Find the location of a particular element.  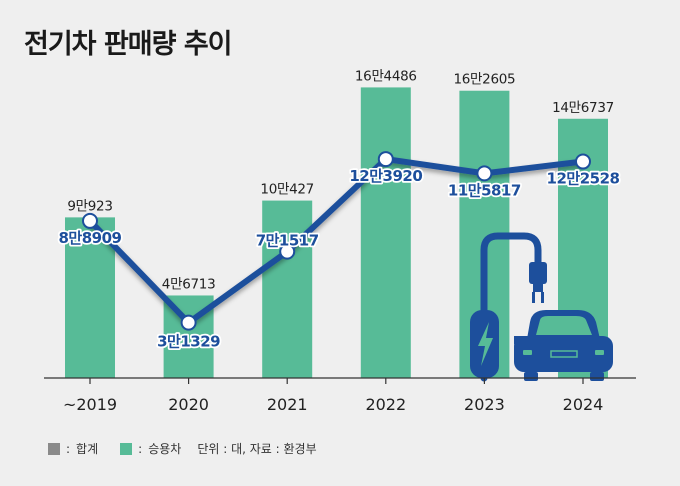

x-tick-label-4: 2023 is located at coordinates (484, 404).